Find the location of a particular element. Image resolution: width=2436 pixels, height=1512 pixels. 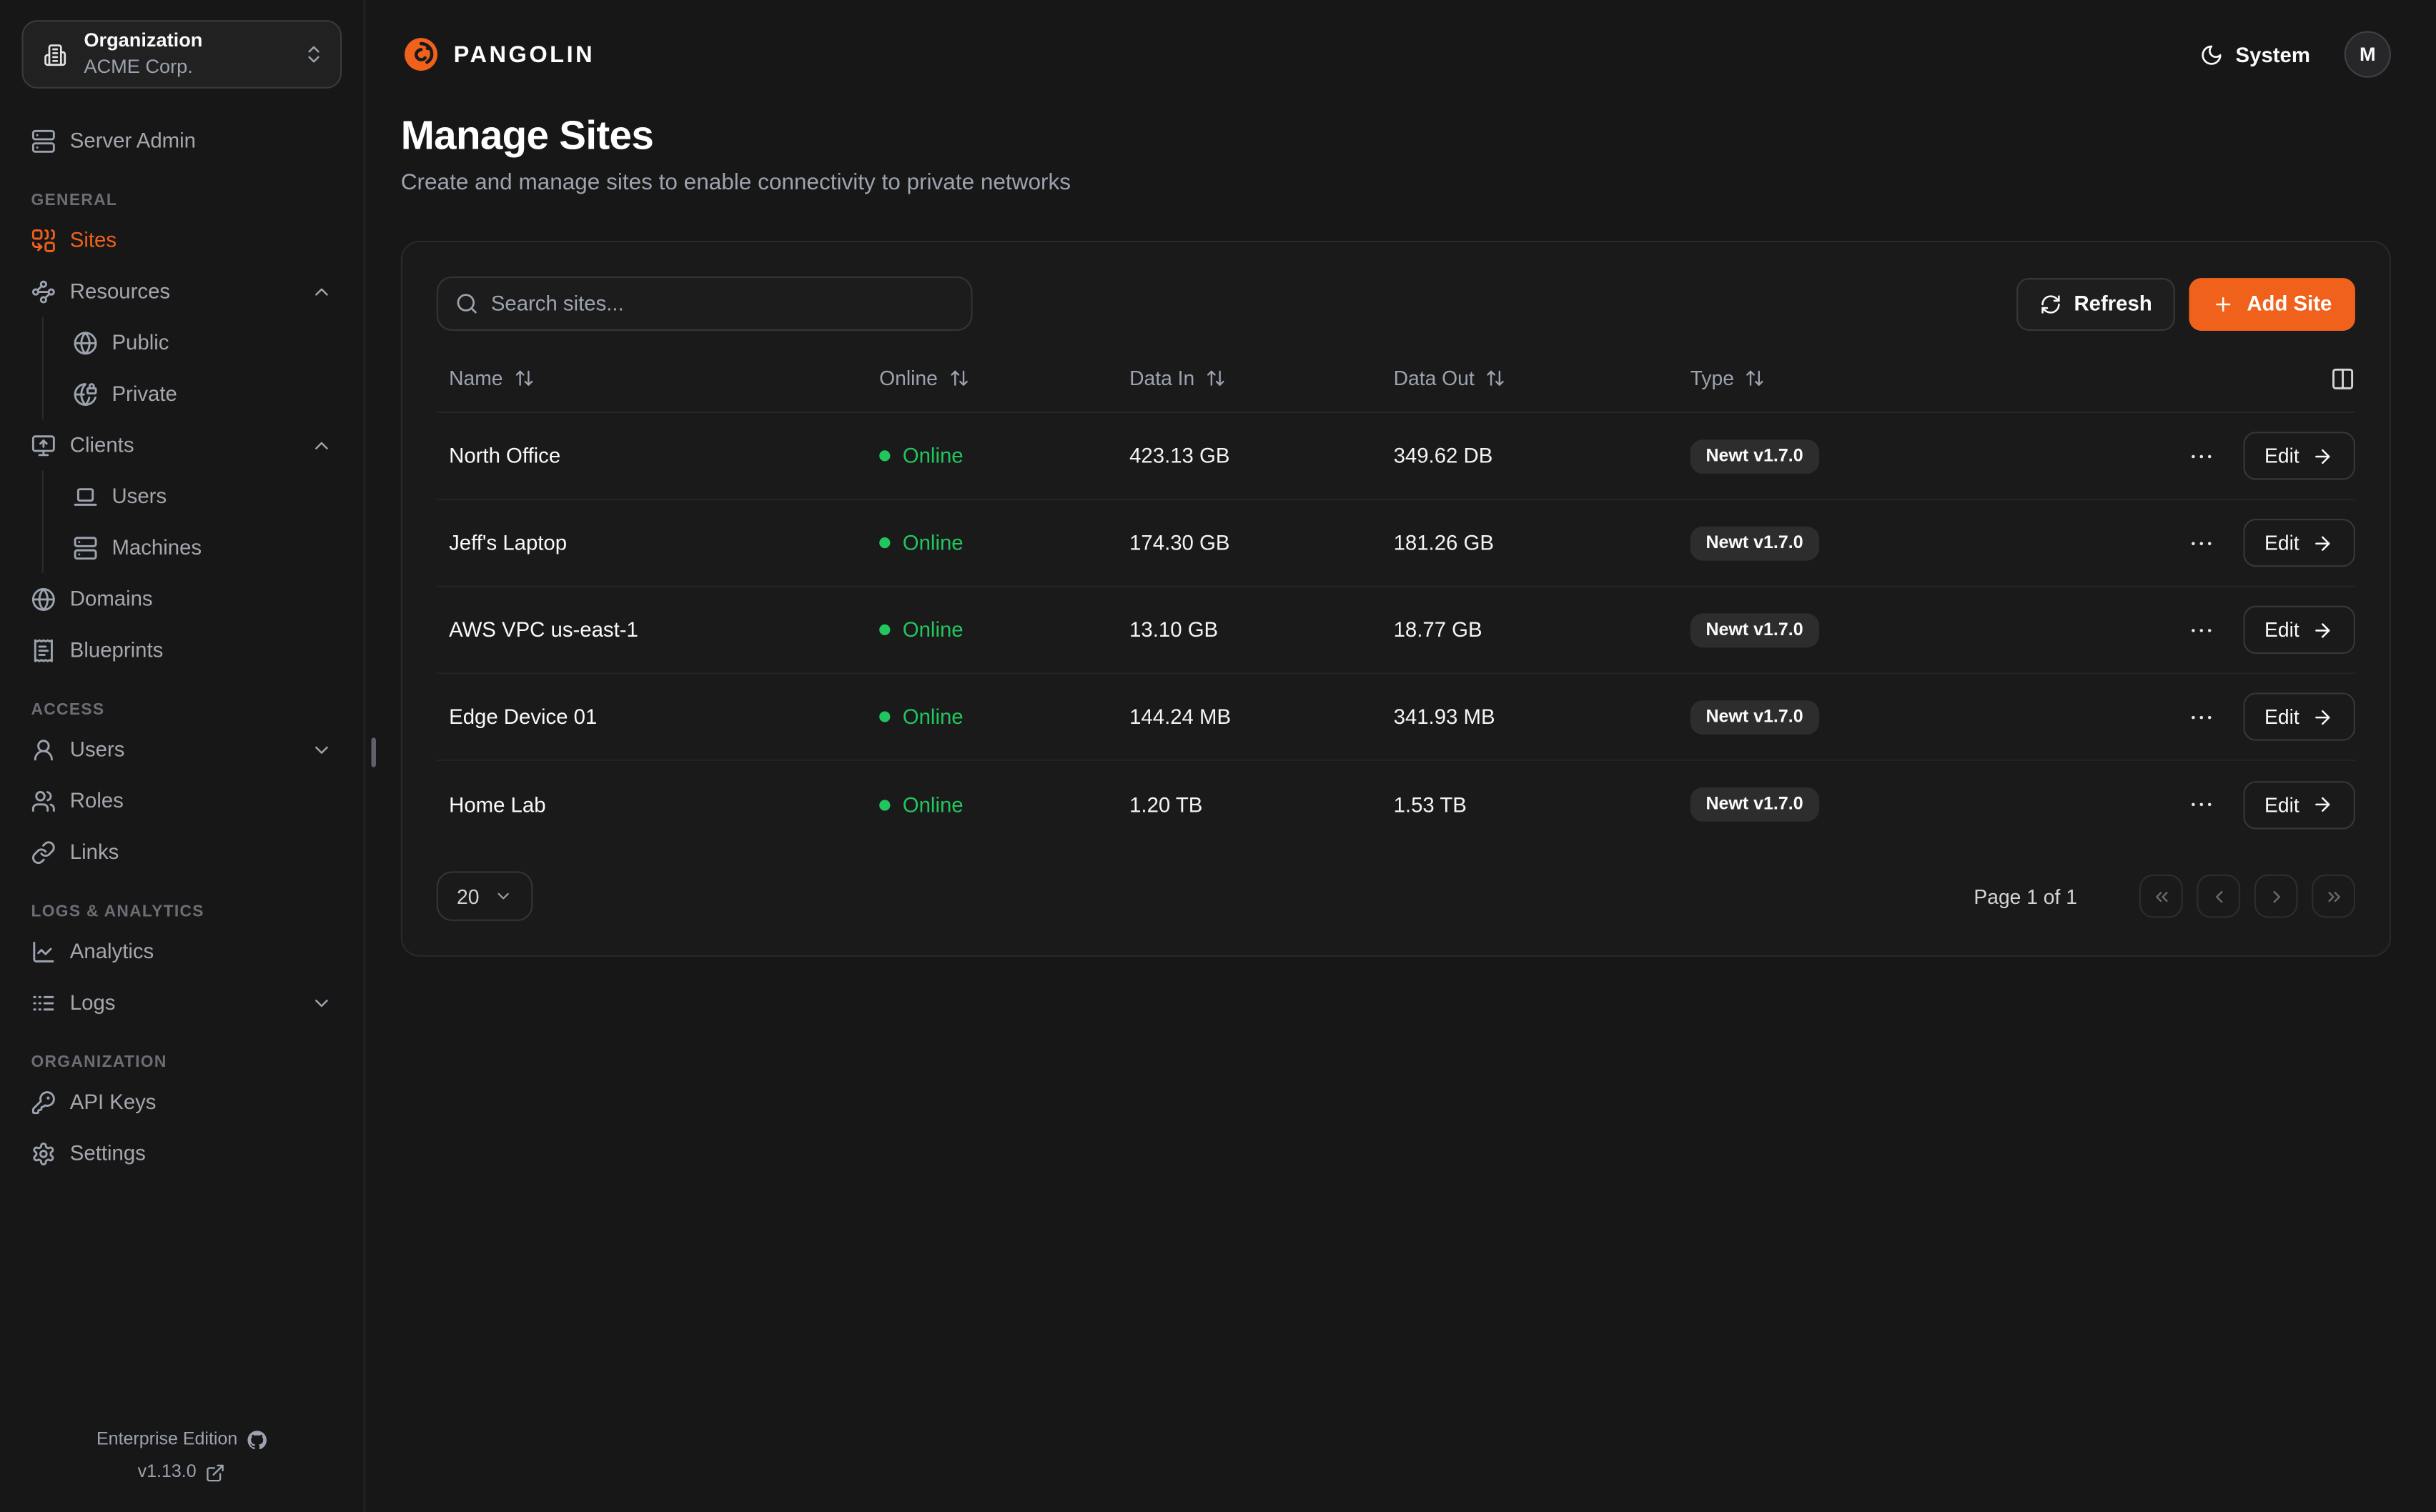

data-in-value: 1.20 TB is located at coordinates (1166, 805).